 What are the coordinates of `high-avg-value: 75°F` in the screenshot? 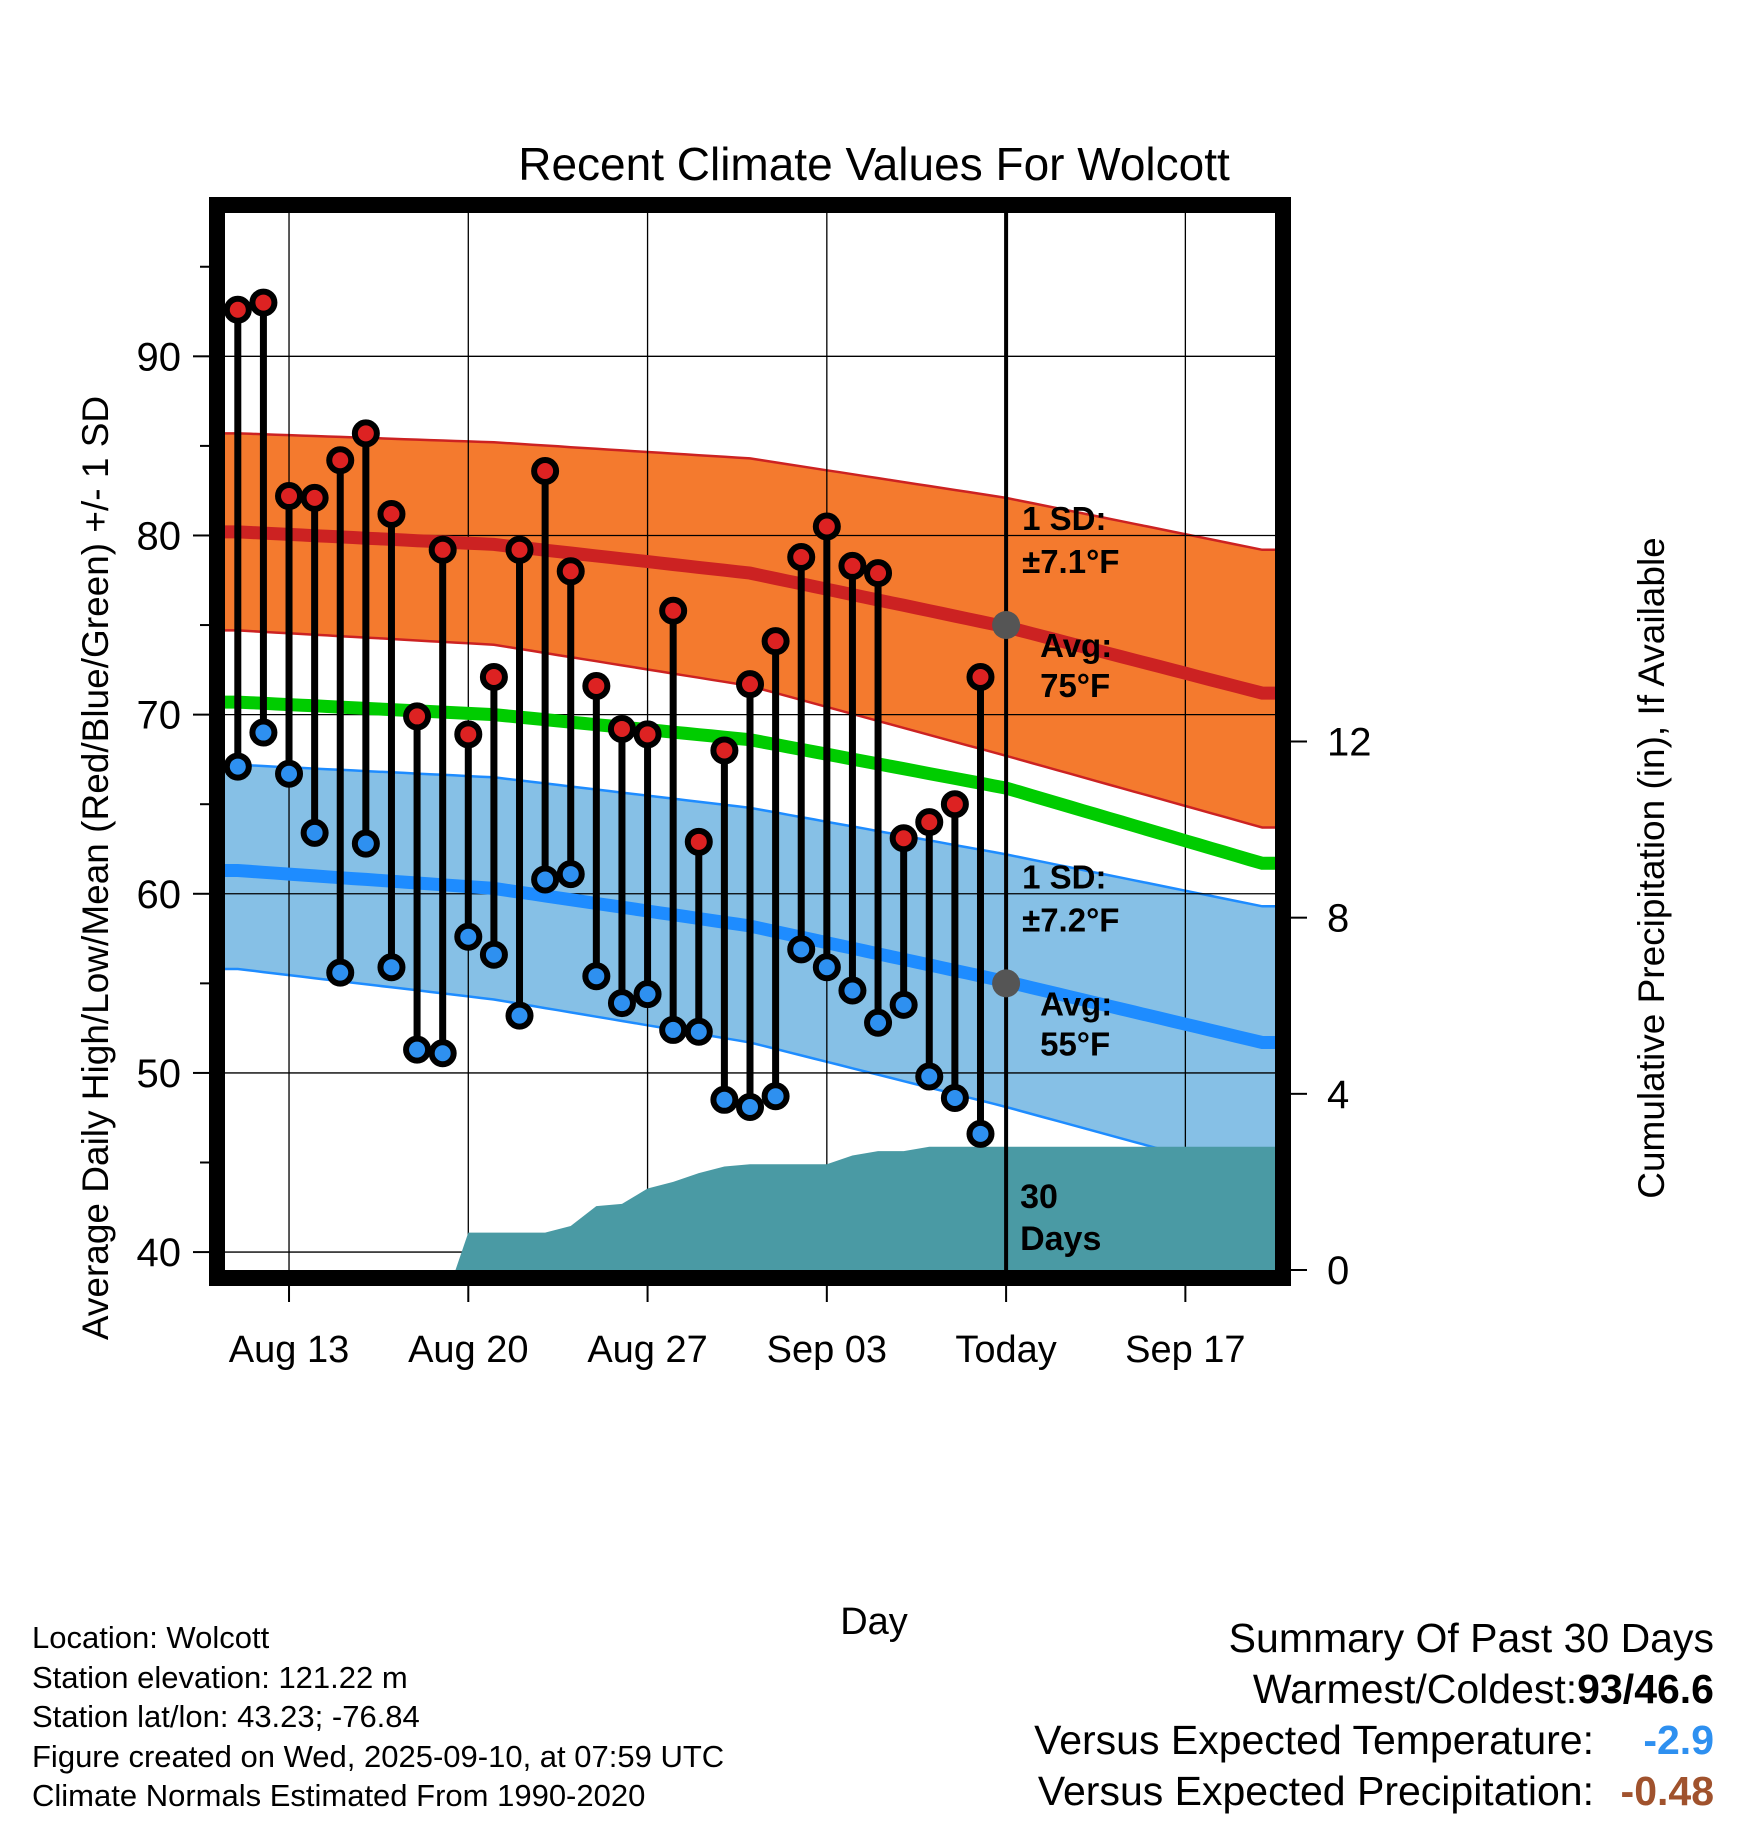 It's located at (1075, 685).